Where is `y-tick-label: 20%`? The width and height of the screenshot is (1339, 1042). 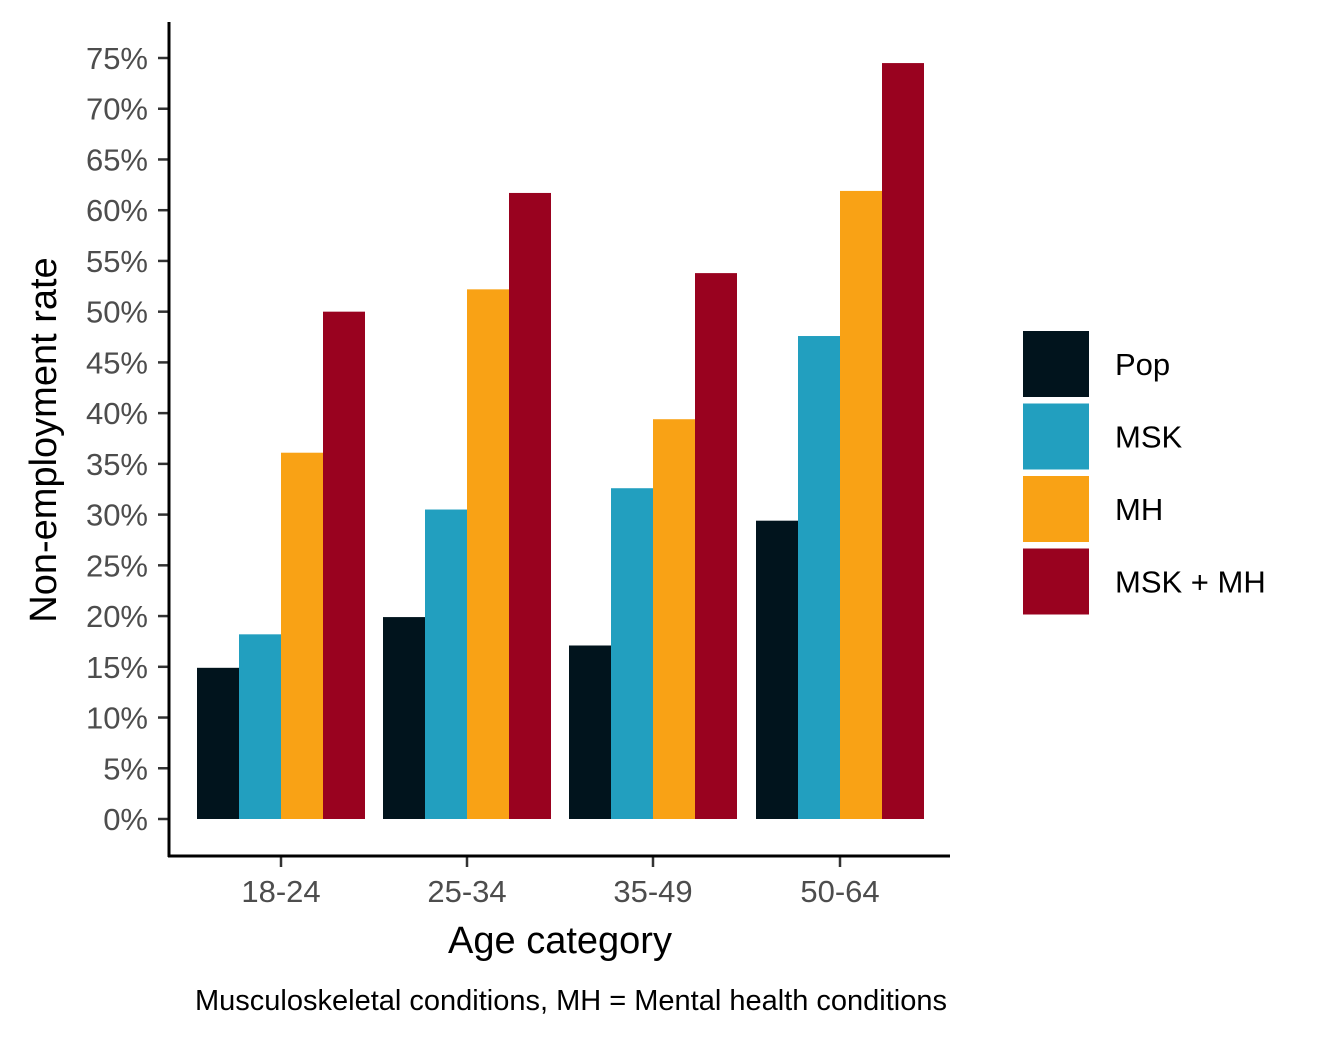 y-tick-label: 20% is located at coordinates (117, 616).